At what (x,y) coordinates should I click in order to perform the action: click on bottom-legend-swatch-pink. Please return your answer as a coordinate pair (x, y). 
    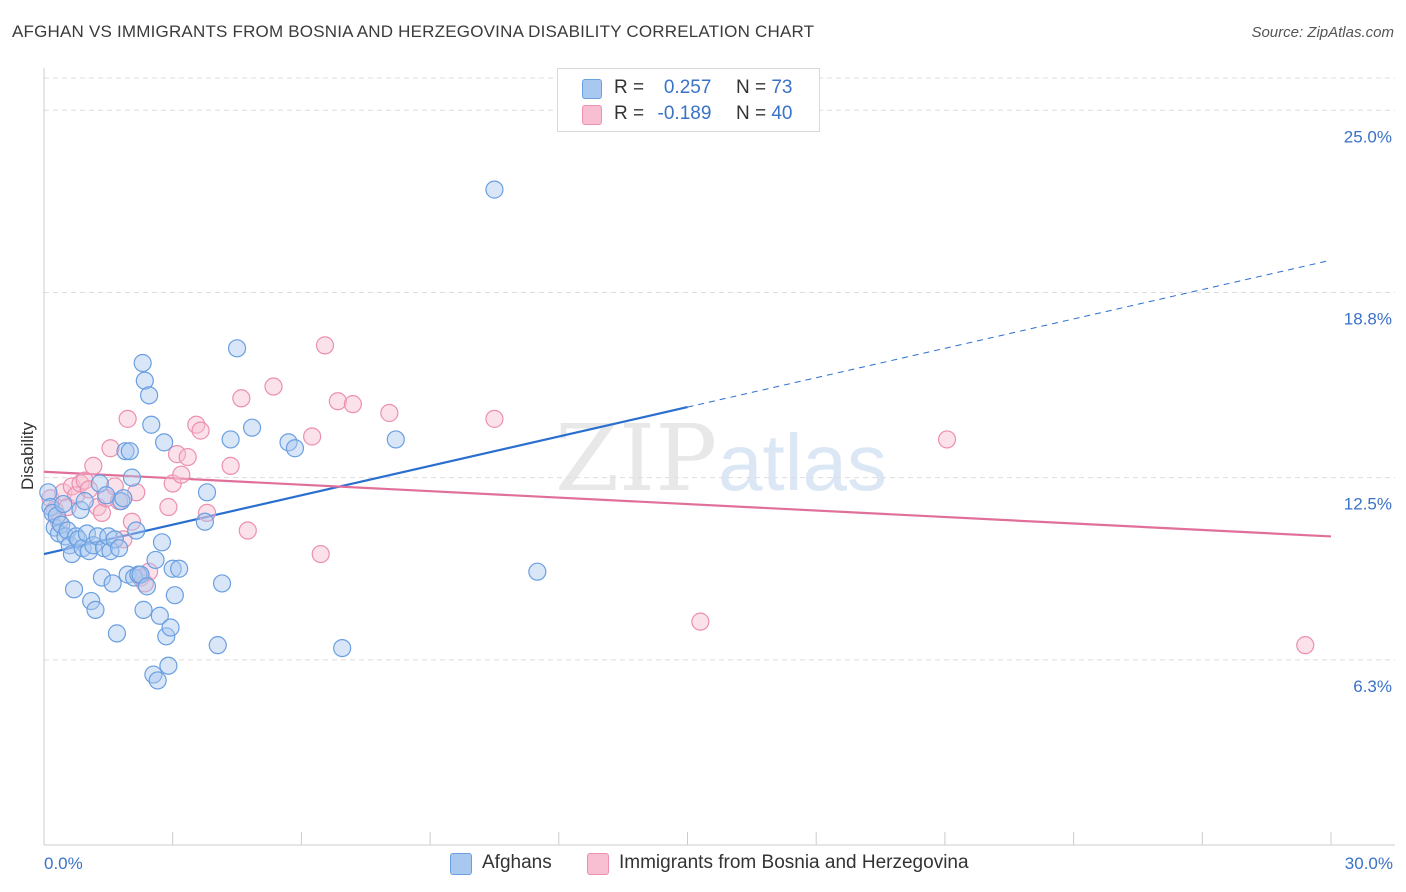
    Looking at the image, I should click on (598, 864).